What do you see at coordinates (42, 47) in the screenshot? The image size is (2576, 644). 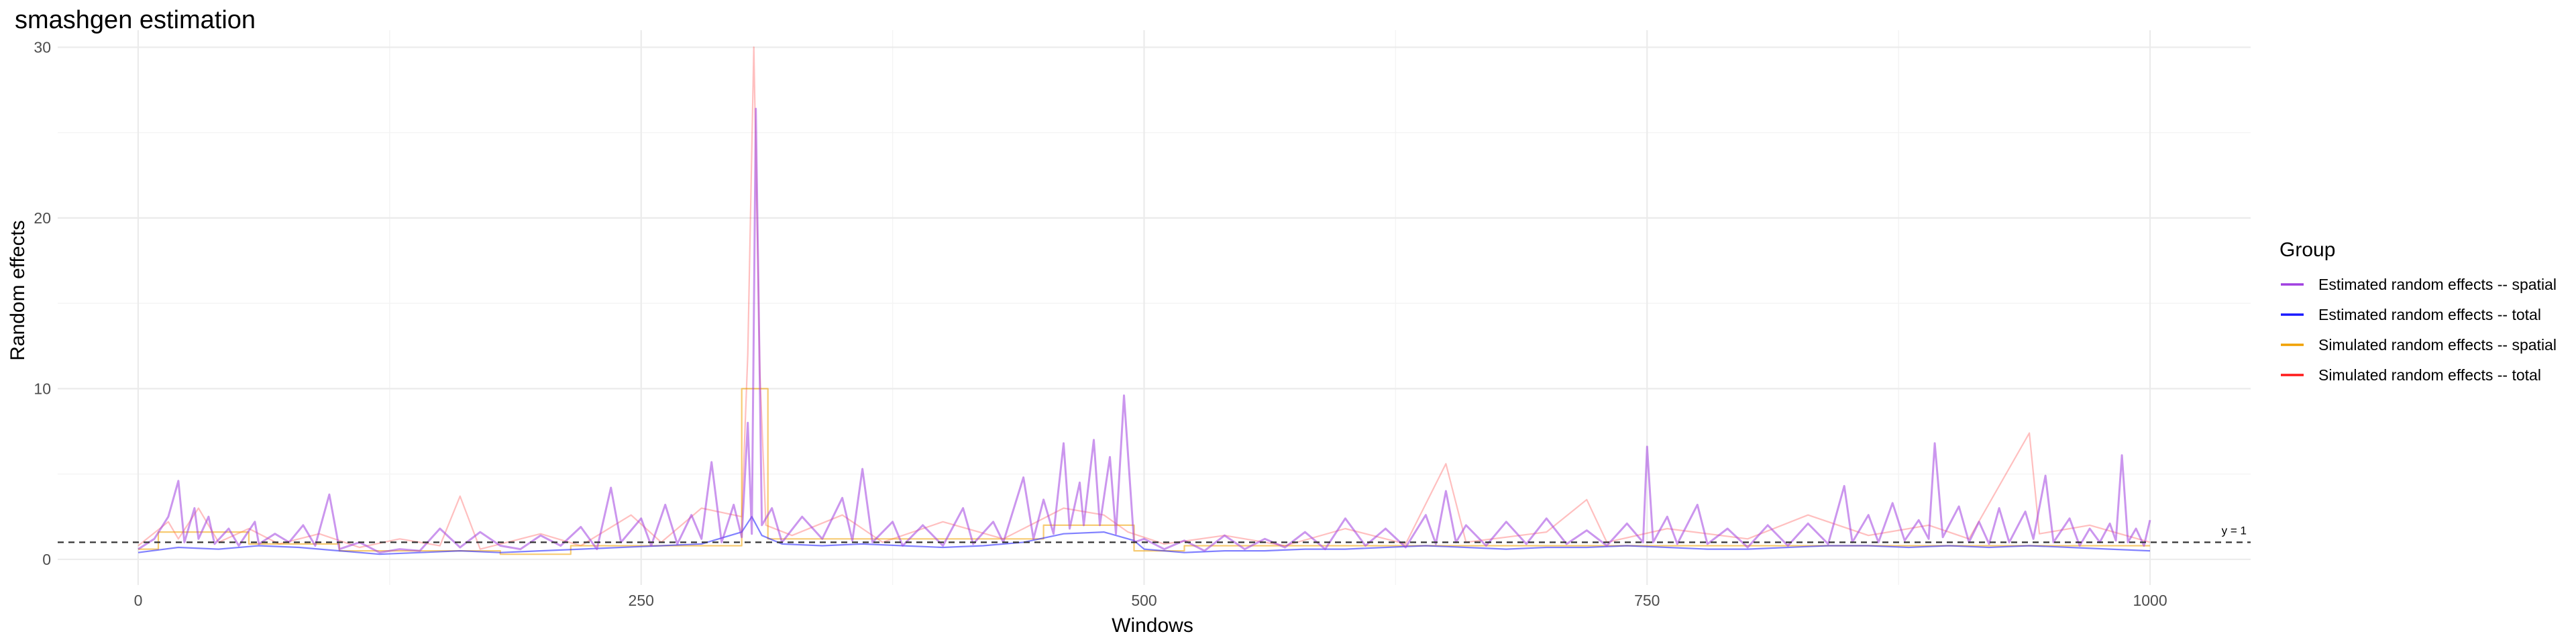 I see `y-tick-label: 30` at bounding box center [42, 47].